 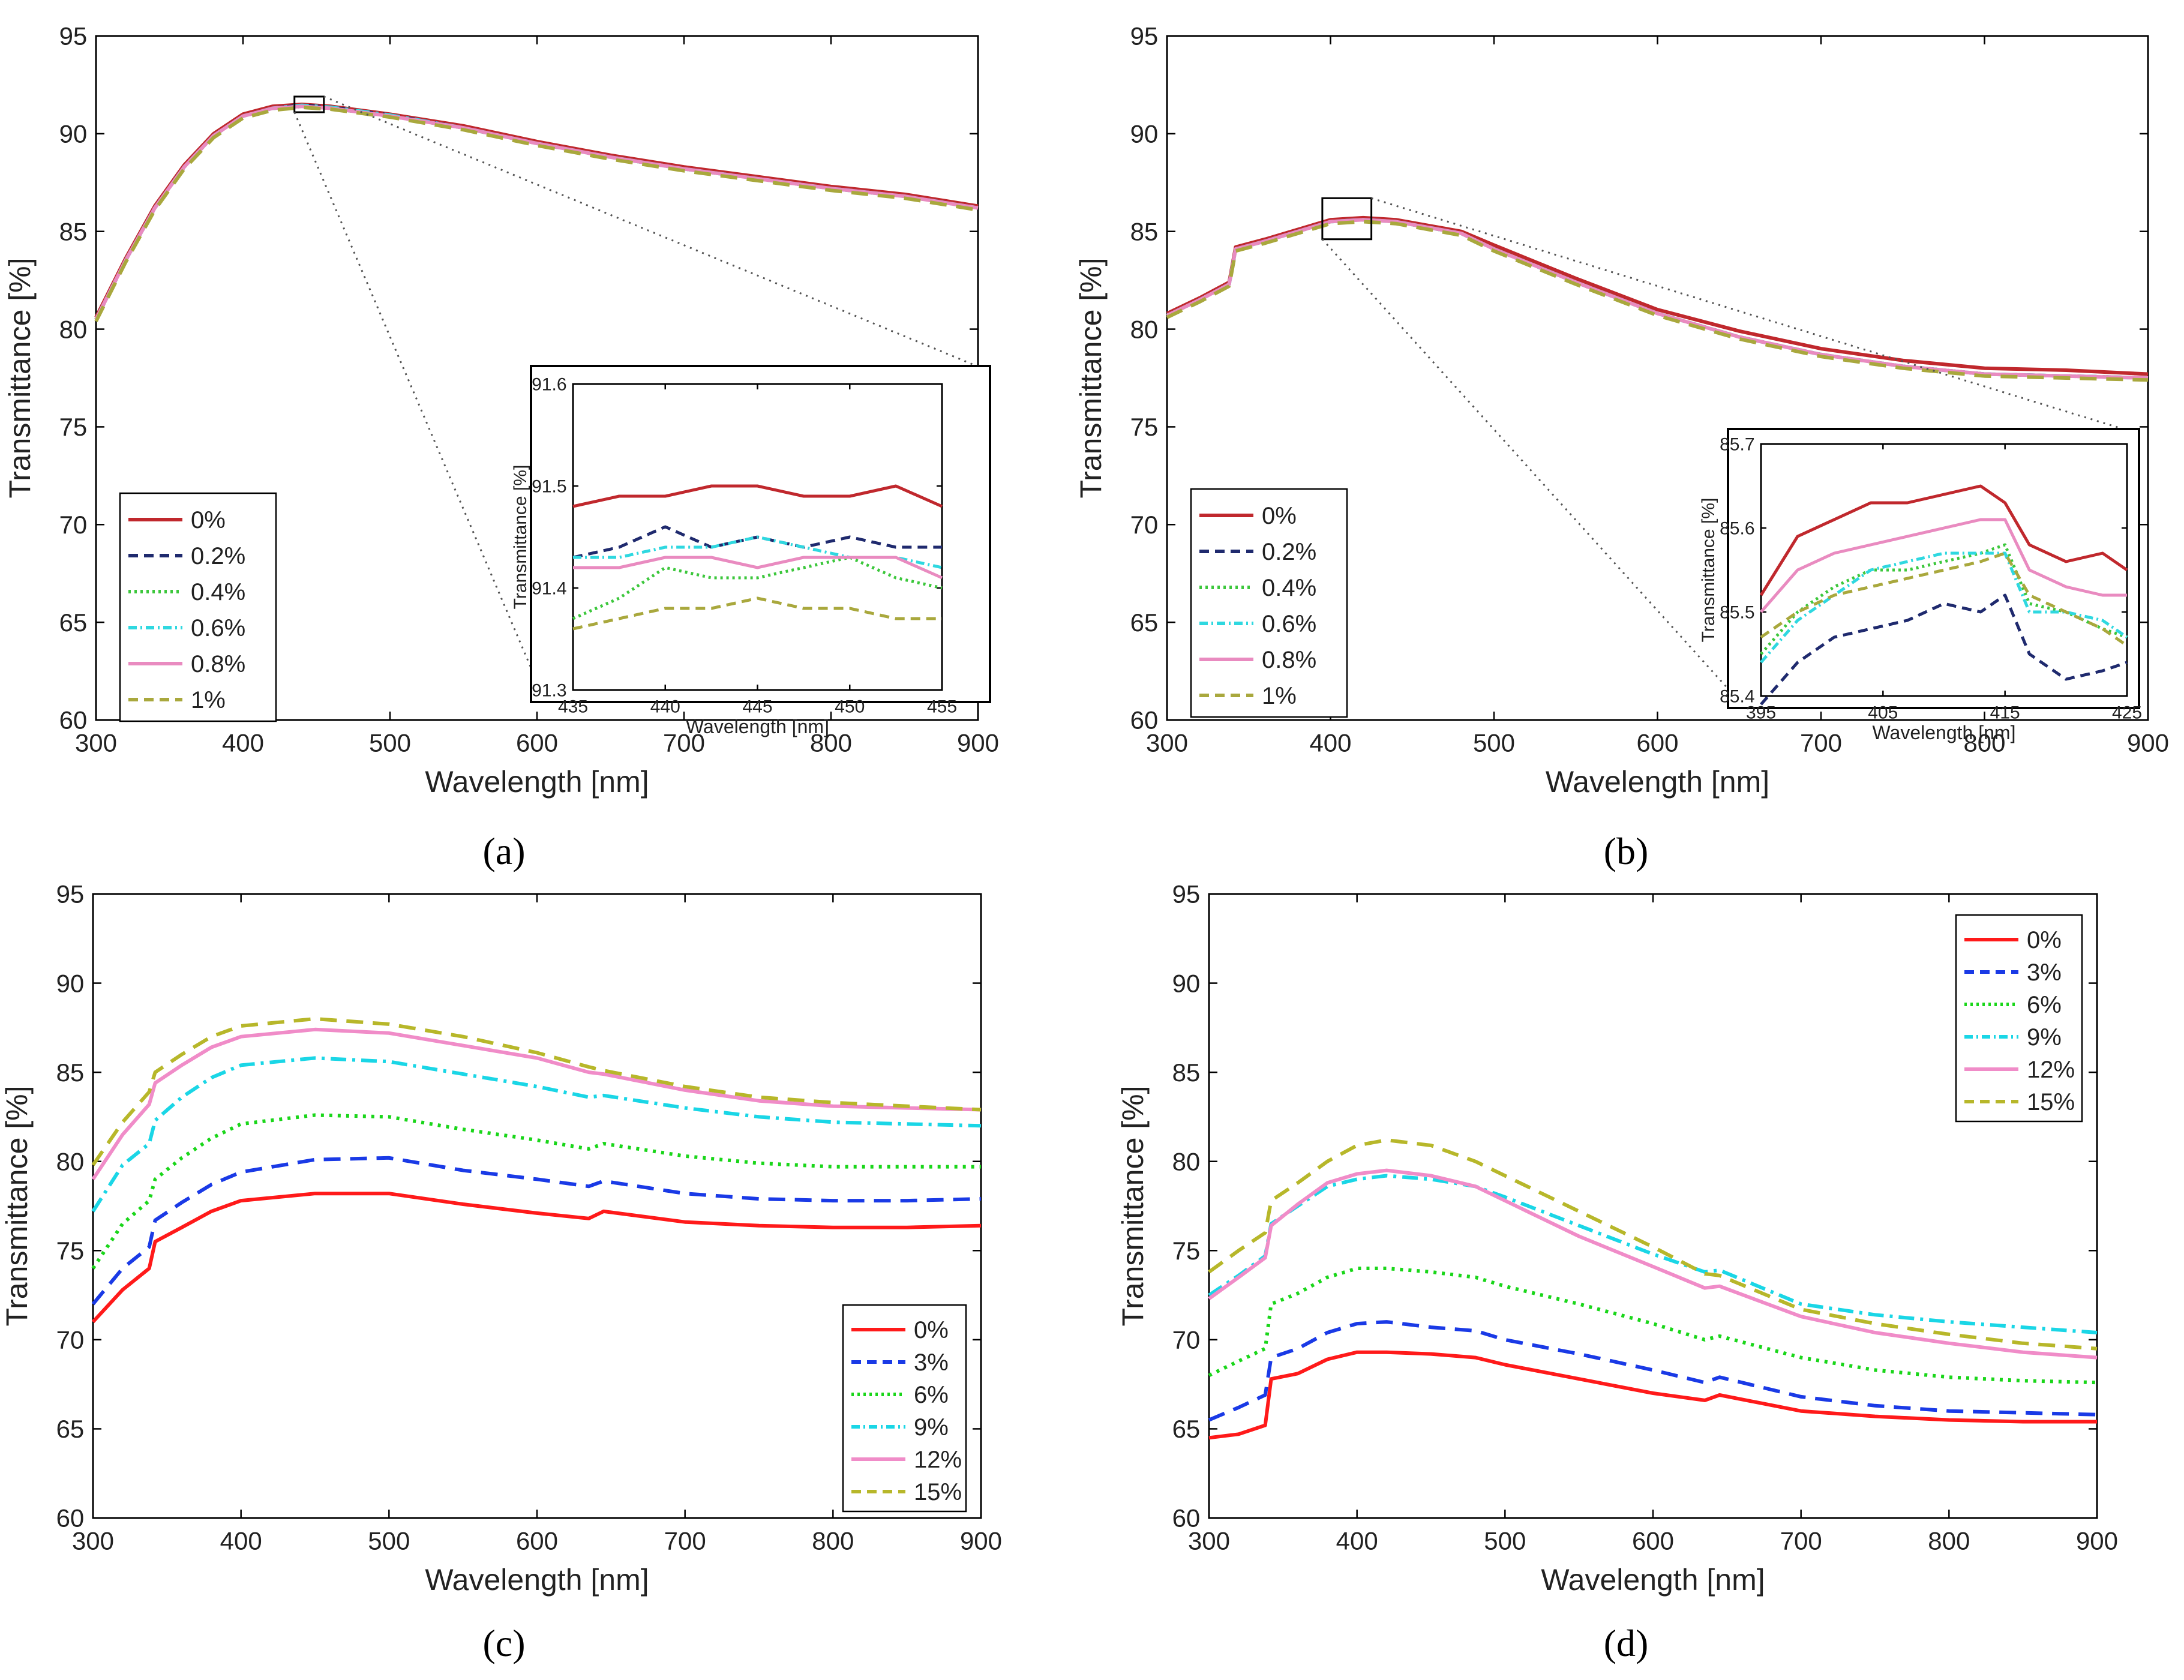 I want to click on series-line-0.8%, so click(x=1657, y=299).